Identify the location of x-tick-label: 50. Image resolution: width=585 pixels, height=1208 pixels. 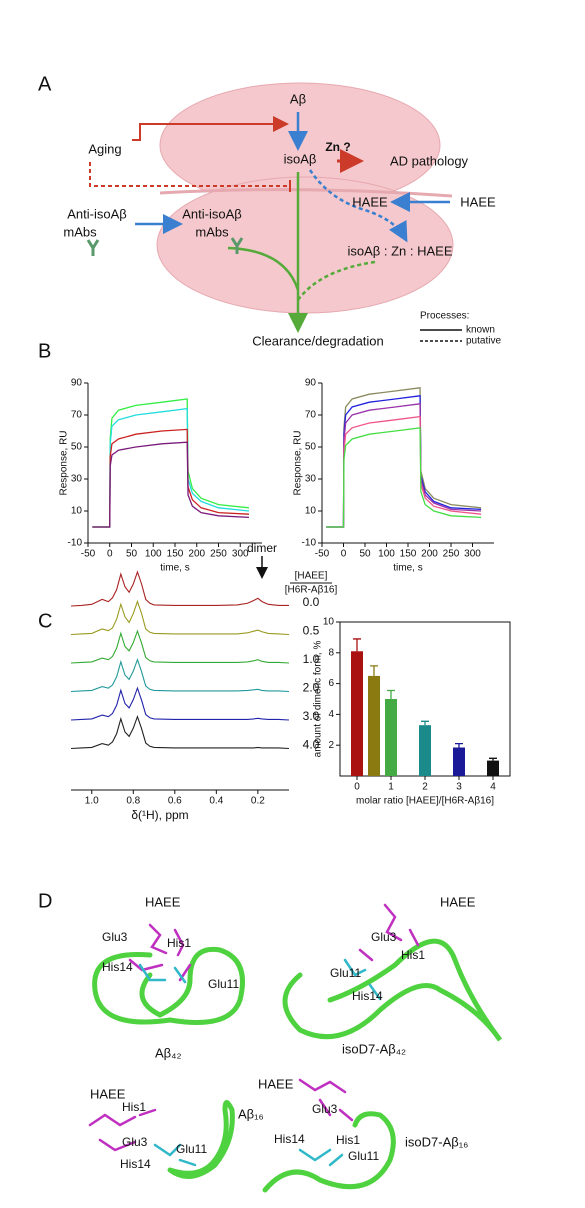
(132, 554).